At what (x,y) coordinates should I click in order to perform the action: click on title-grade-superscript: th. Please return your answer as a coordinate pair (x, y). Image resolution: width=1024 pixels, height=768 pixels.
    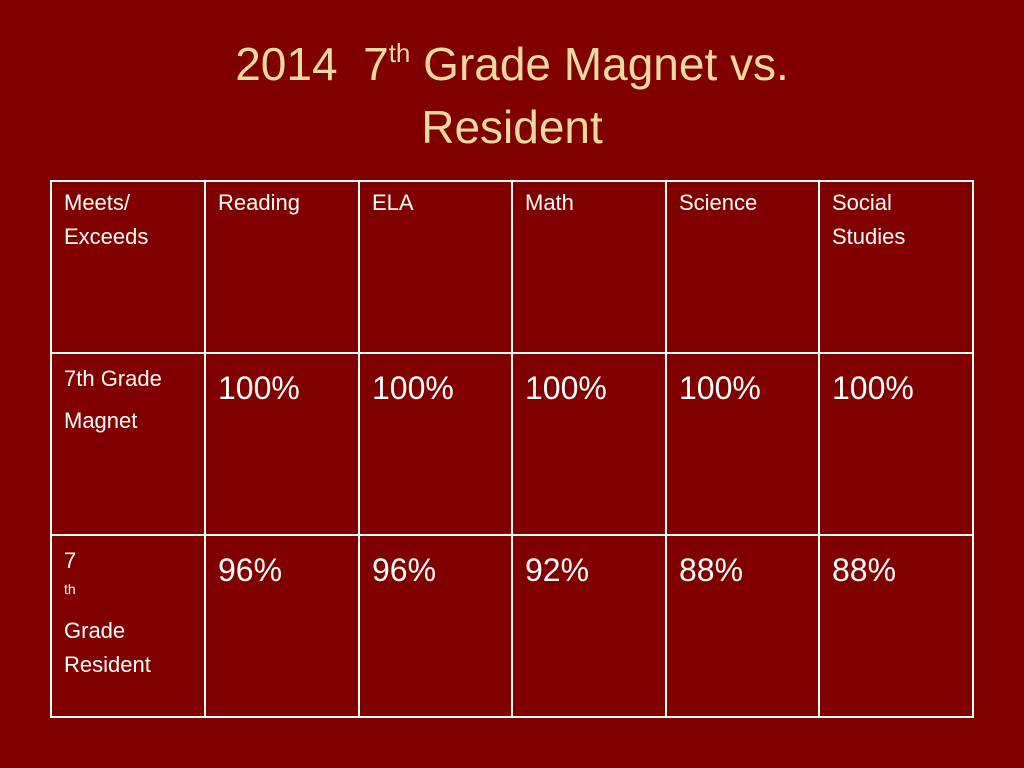
    Looking at the image, I should click on (399, 53).